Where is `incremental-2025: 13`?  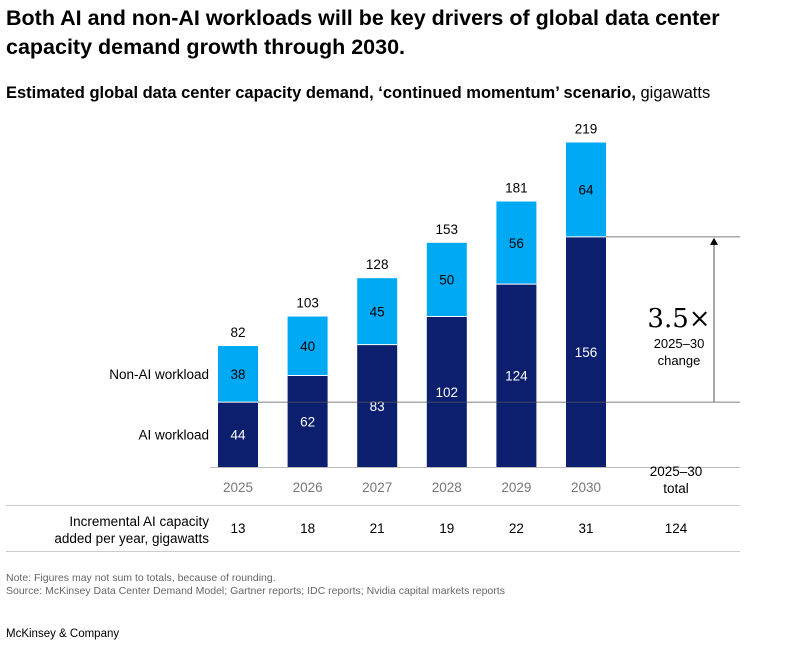
incremental-2025: 13 is located at coordinates (237, 528).